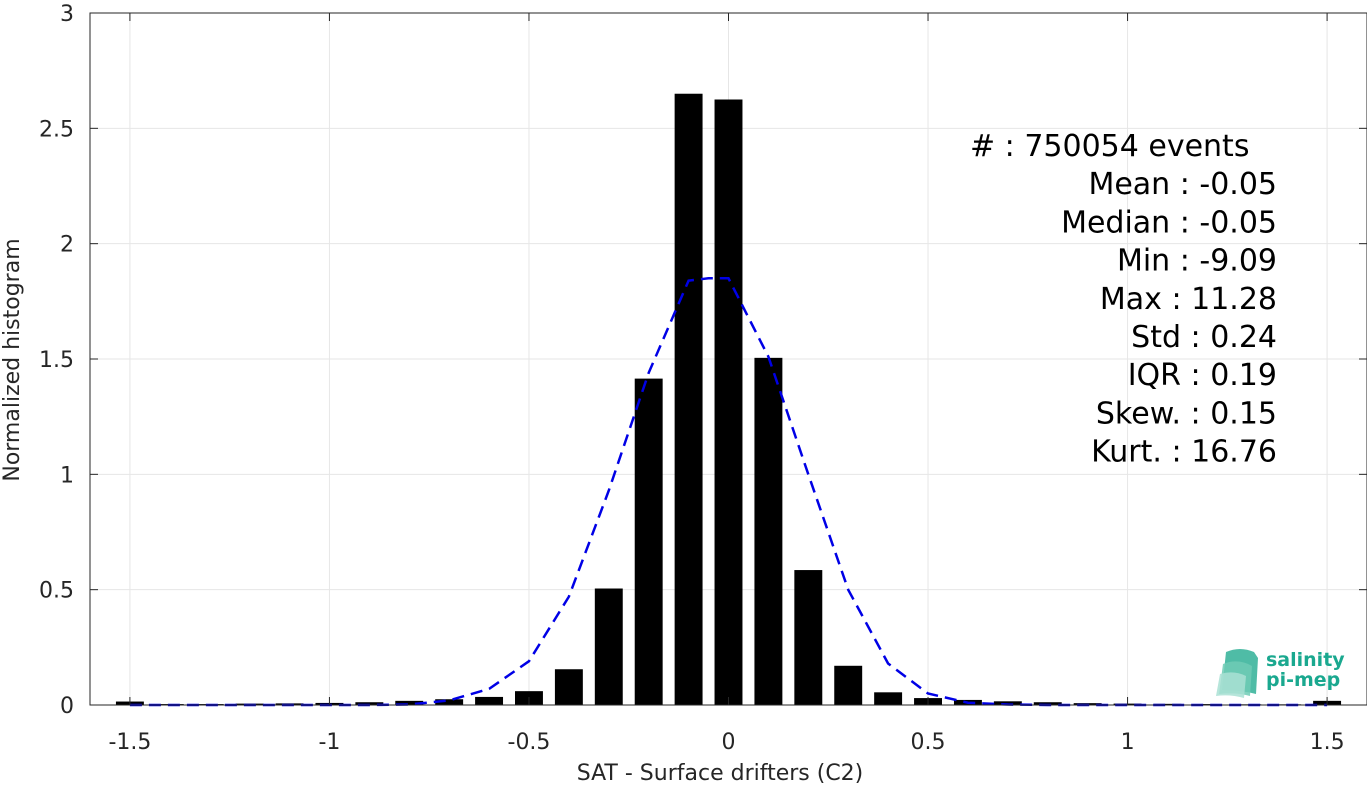 The height and width of the screenshot is (785, 1367). Describe the element at coordinates (1202, 375) in the screenshot. I see `stat-line: IQR : 0.19` at that location.